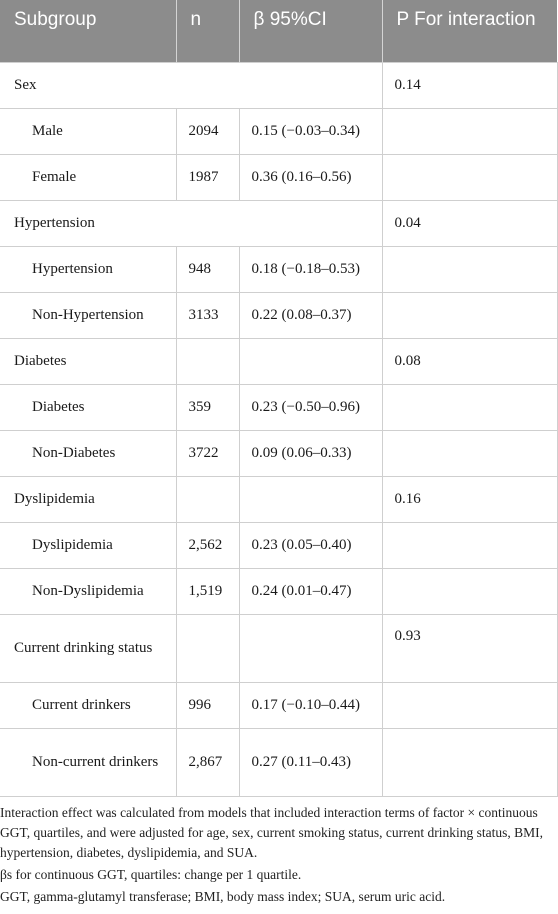 The image size is (558, 914). What do you see at coordinates (88, 31) in the screenshot?
I see `header-subgroup: Subgroup` at bounding box center [88, 31].